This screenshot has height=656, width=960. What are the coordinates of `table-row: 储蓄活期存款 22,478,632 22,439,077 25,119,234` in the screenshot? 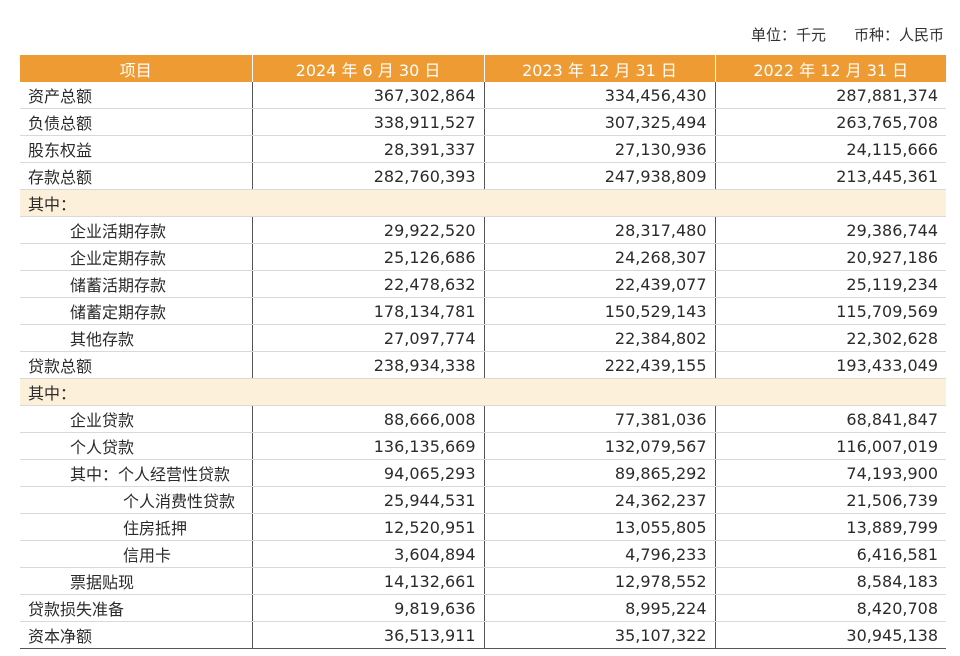 It's located at (483, 284).